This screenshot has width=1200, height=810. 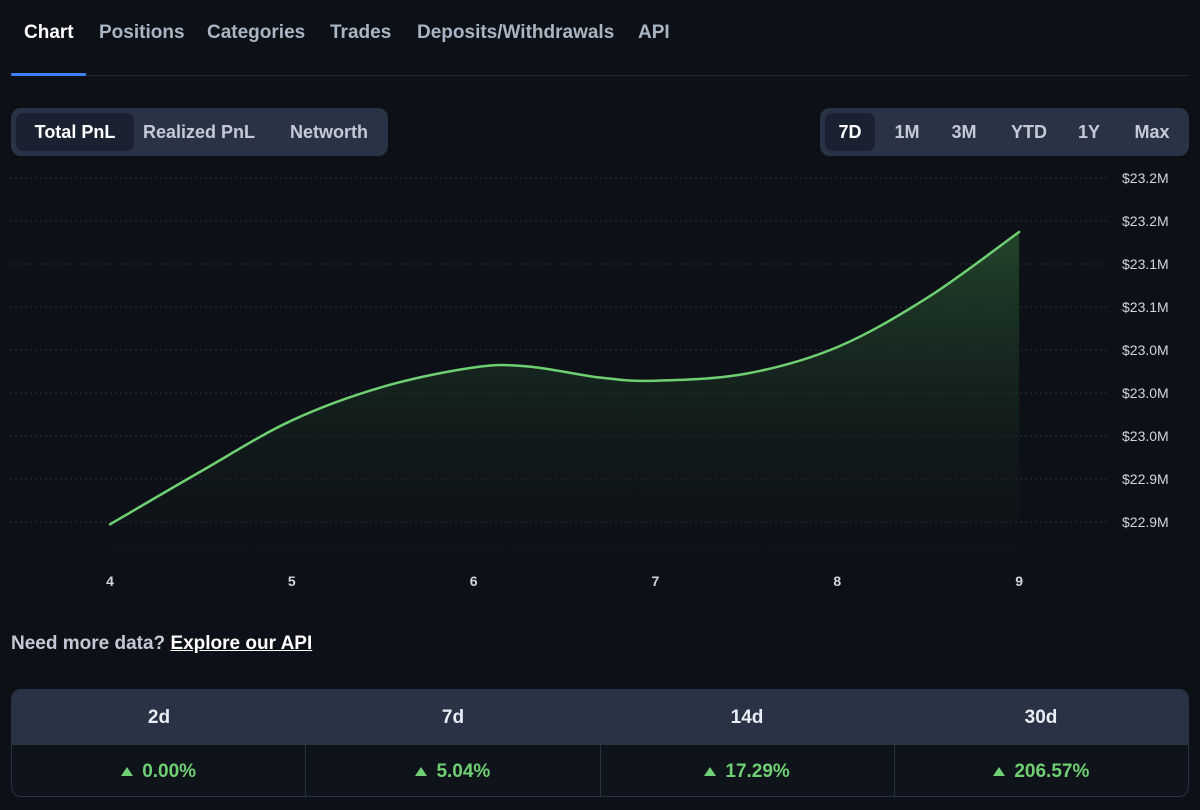 I want to click on metric-realized-pnl-button: Realized PnL, so click(x=199, y=131).